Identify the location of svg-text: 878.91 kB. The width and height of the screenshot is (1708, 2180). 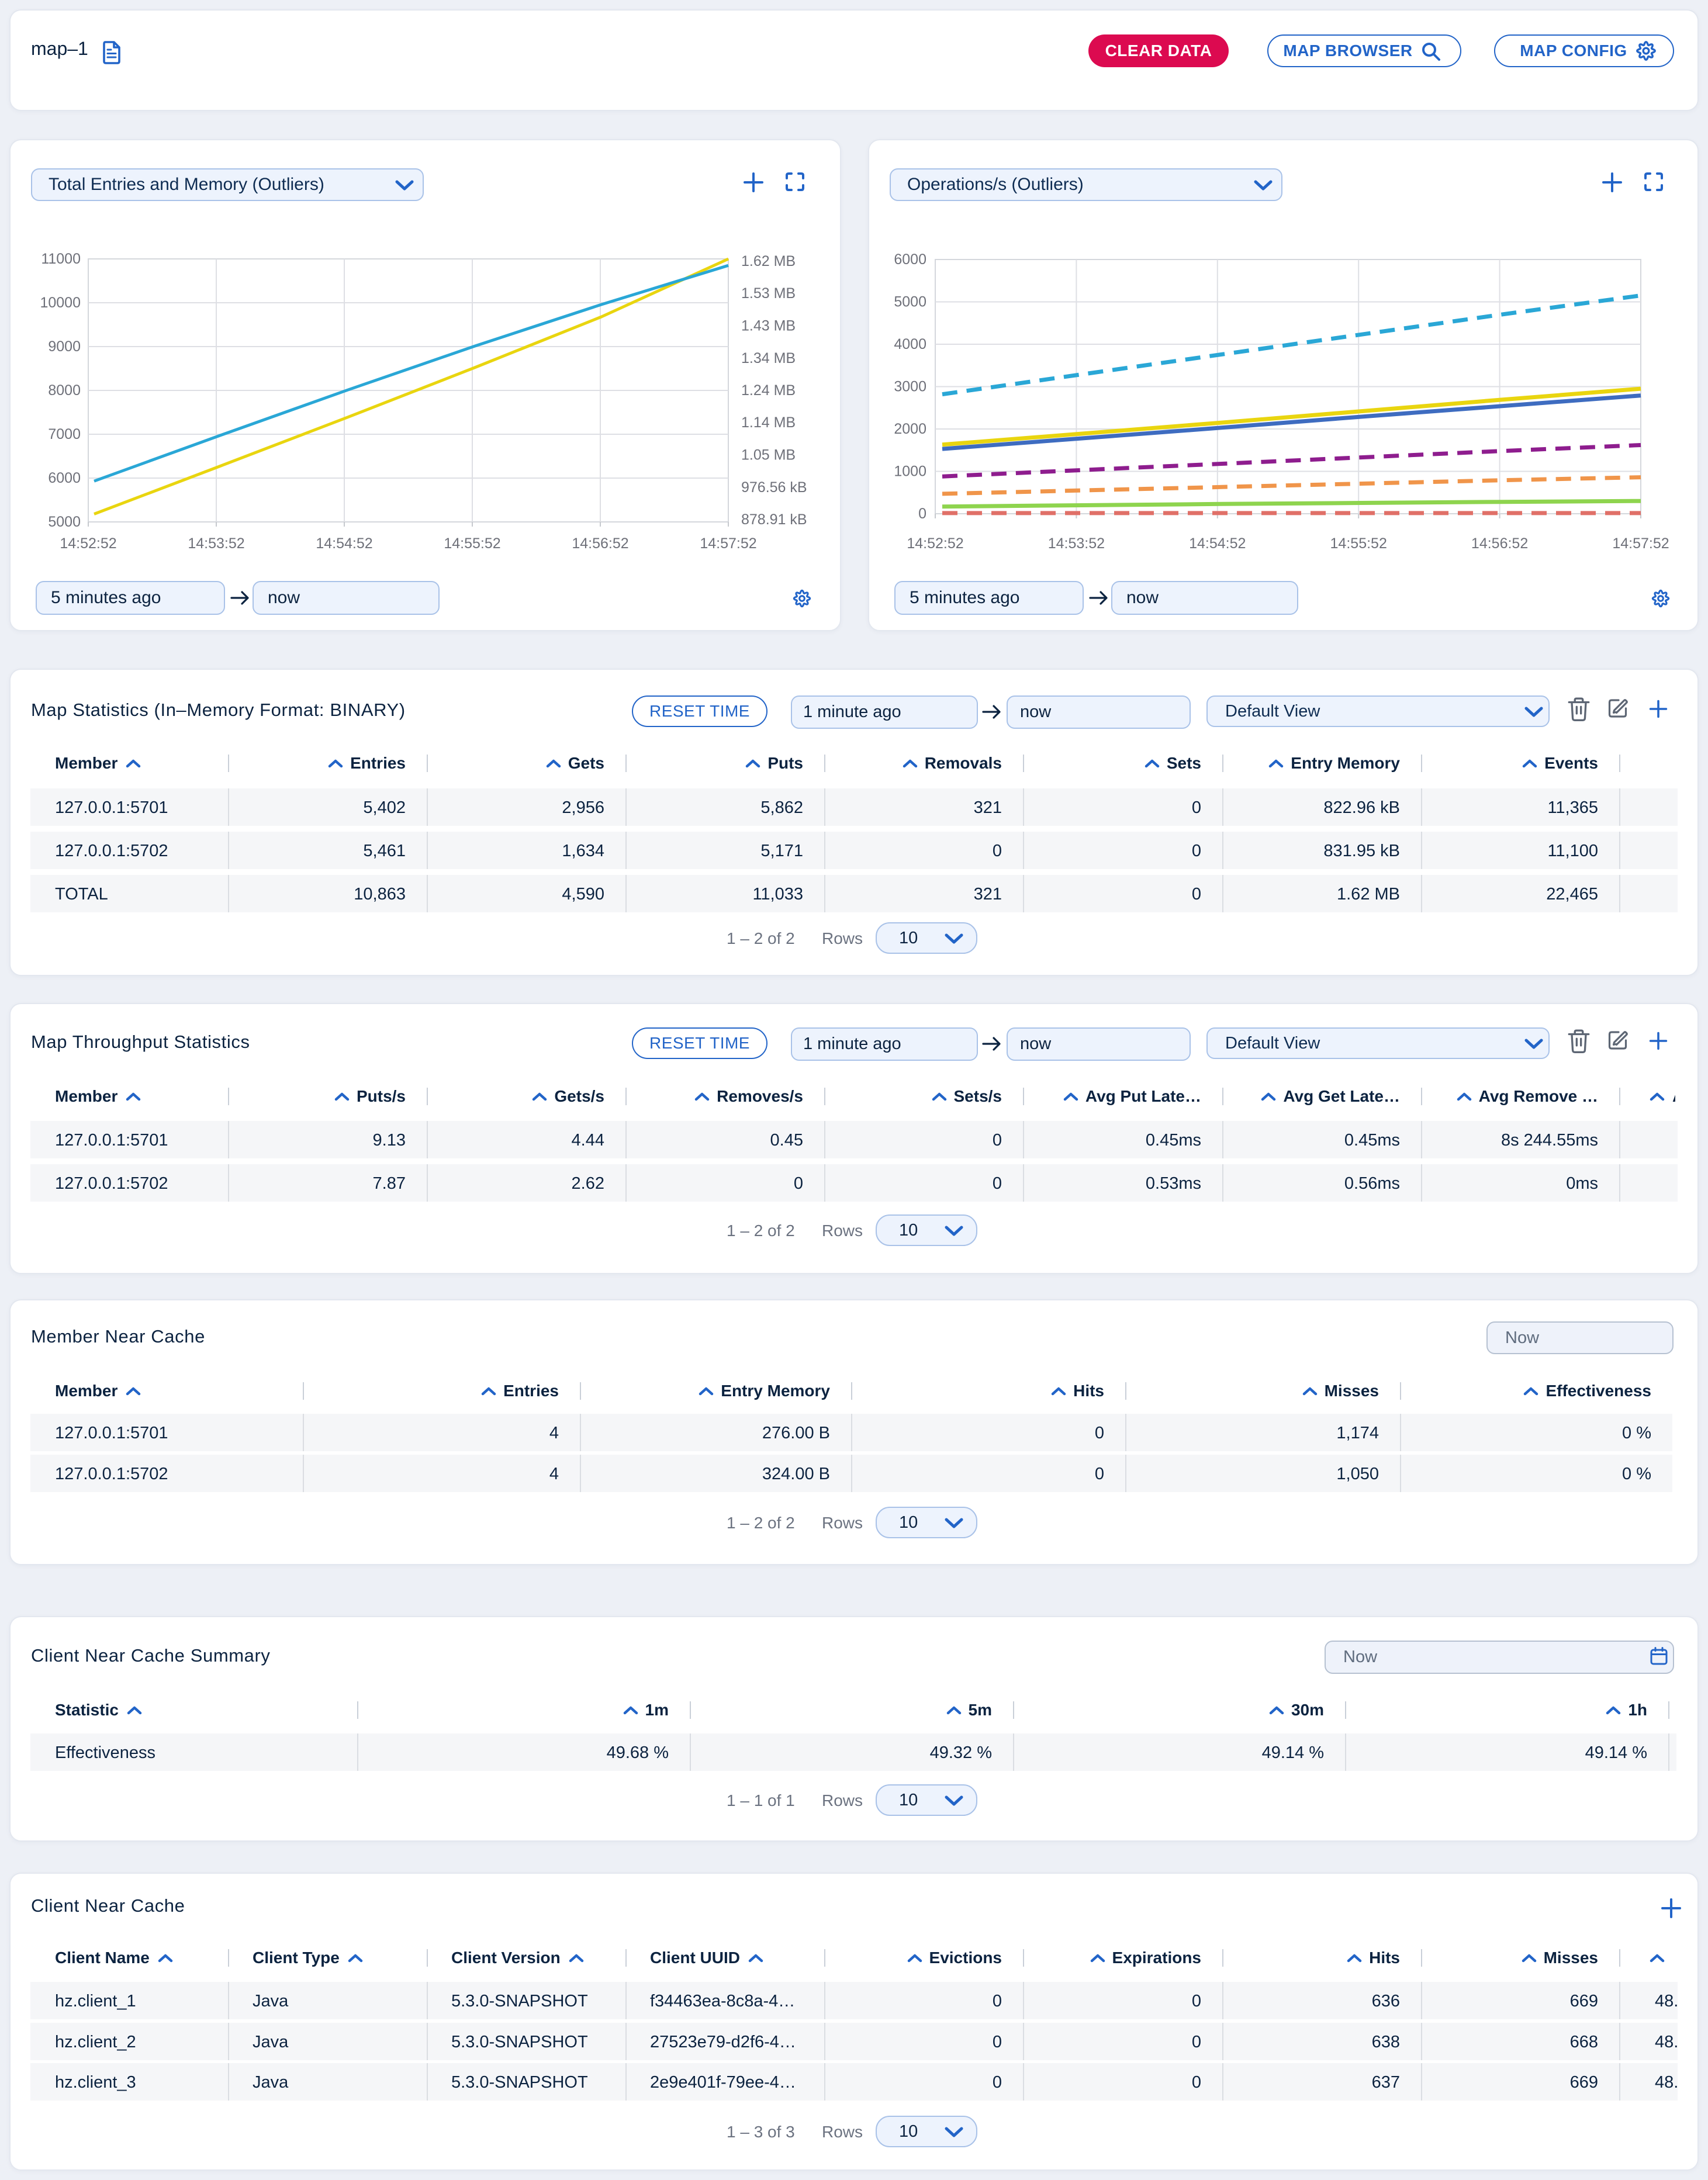
(774, 519).